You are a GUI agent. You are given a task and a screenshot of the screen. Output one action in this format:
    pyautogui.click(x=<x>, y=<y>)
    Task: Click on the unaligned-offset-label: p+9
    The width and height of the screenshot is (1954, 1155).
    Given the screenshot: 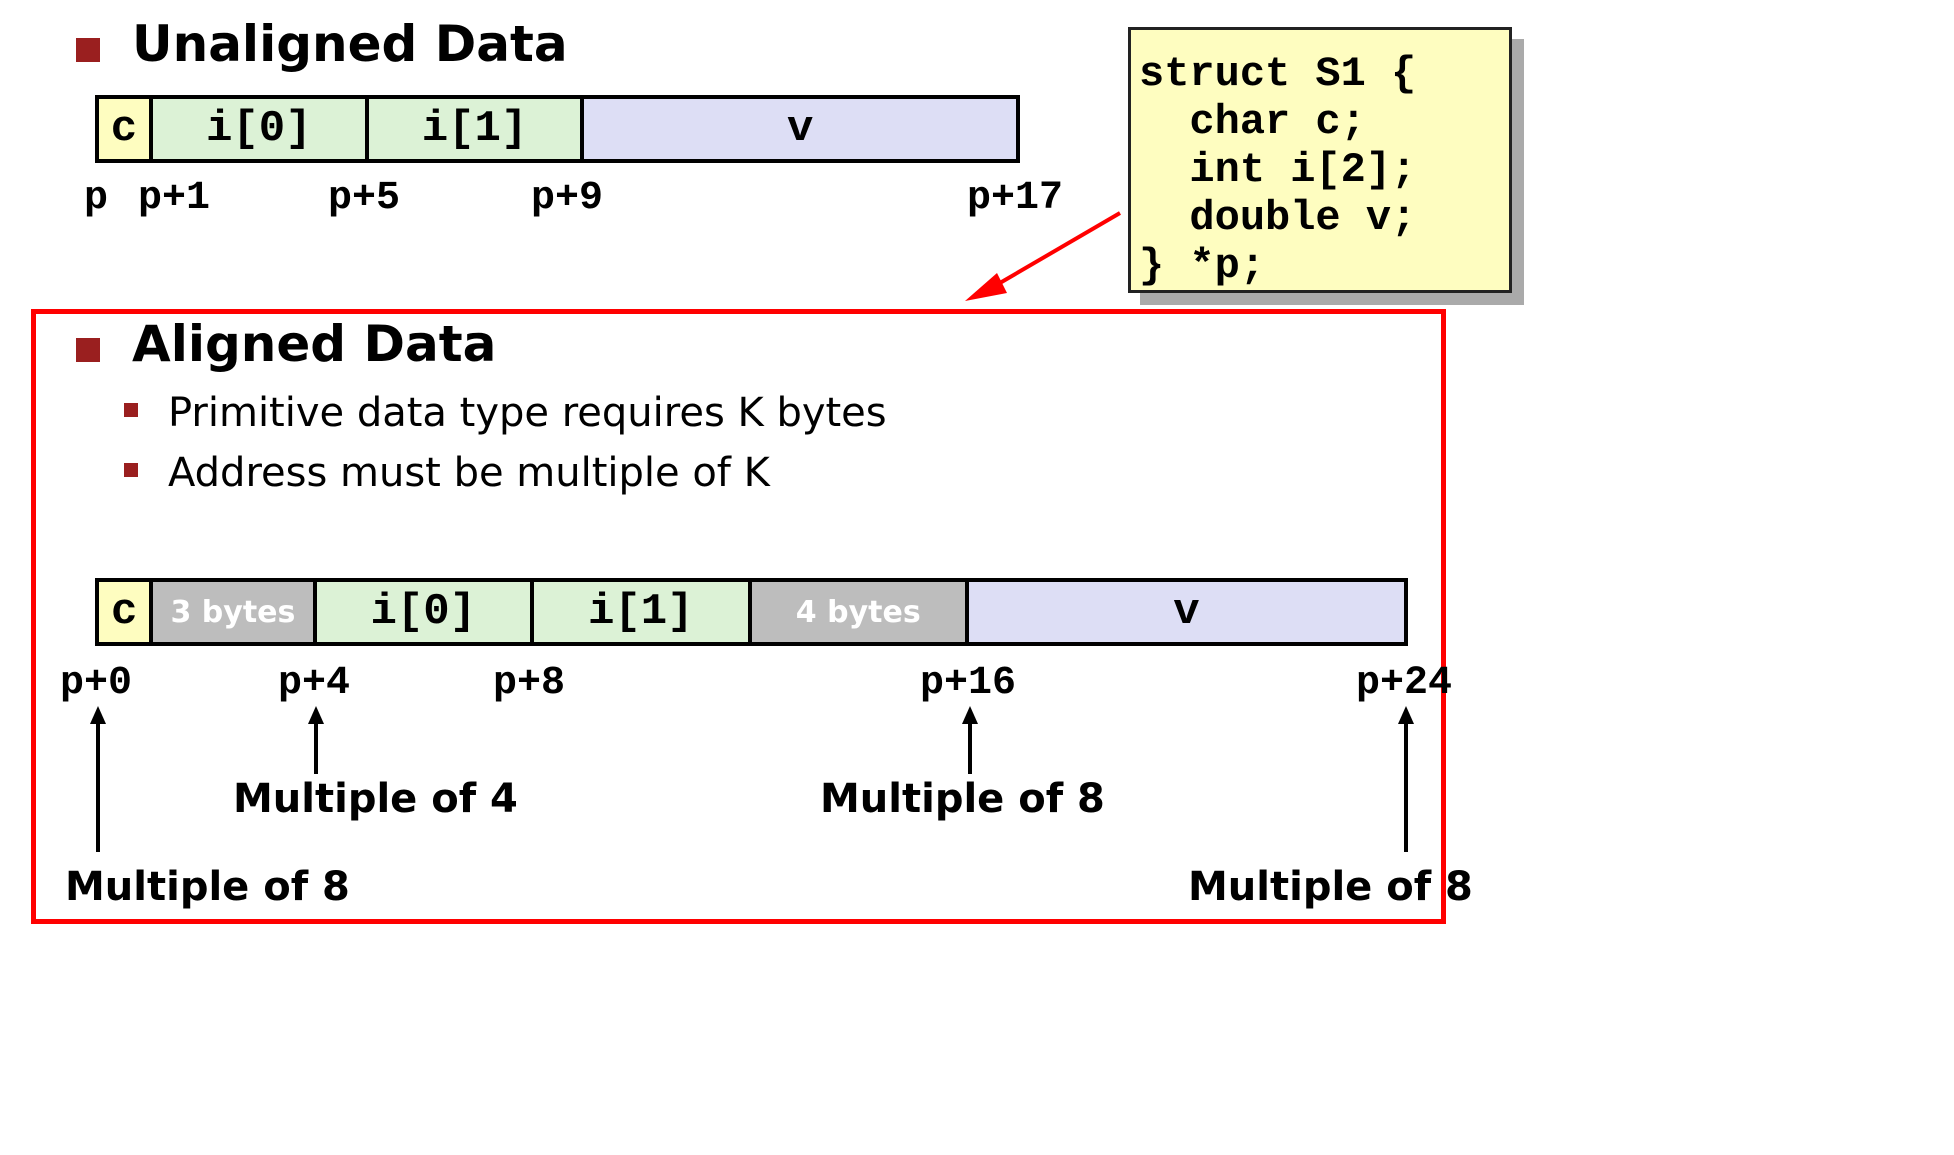 What is the action you would take?
    pyautogui.click(x=567, y=198)
    